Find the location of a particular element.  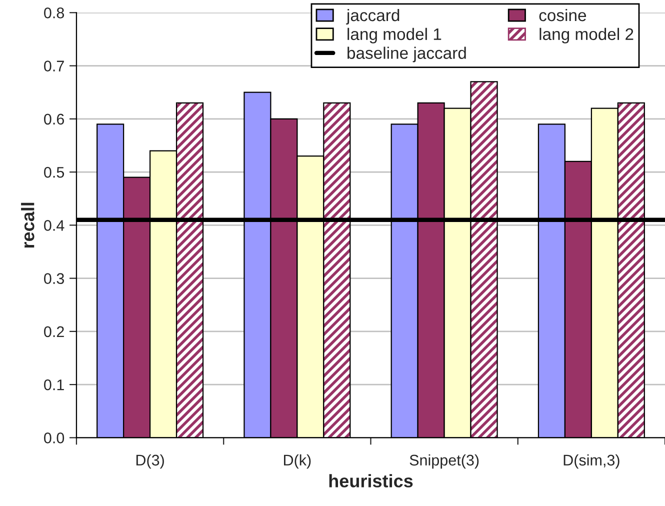

x-tick-label: Snippet(3) is located at coordinates (444, 461).